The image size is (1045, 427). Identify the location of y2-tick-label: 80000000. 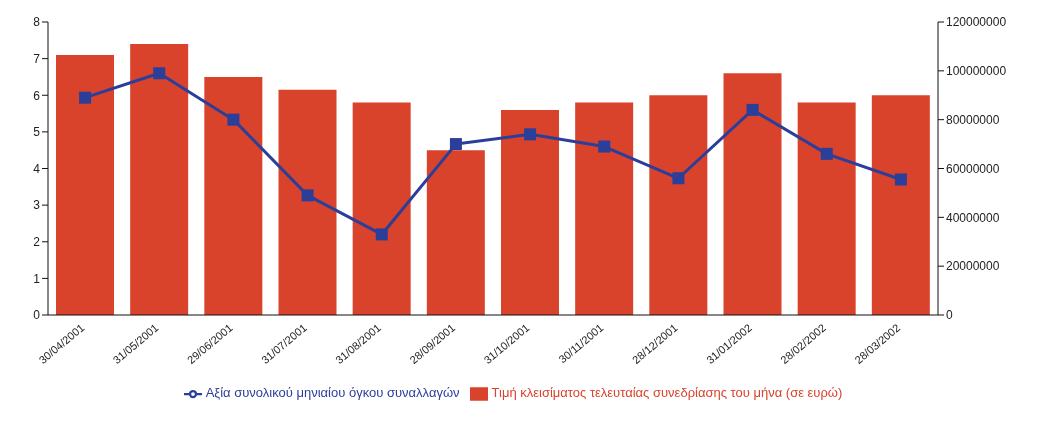
(973, 119).